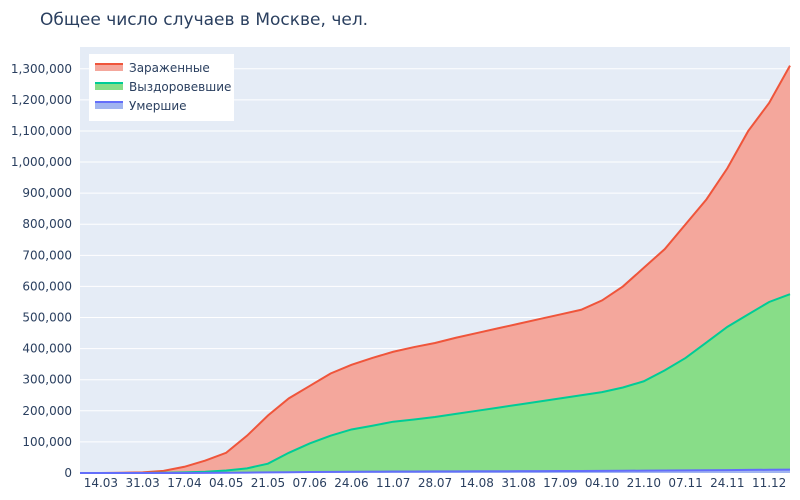  Describe the element at coordinates (518, 483) in the screenshot. I see `x-tick-label: 31.08` at that location.